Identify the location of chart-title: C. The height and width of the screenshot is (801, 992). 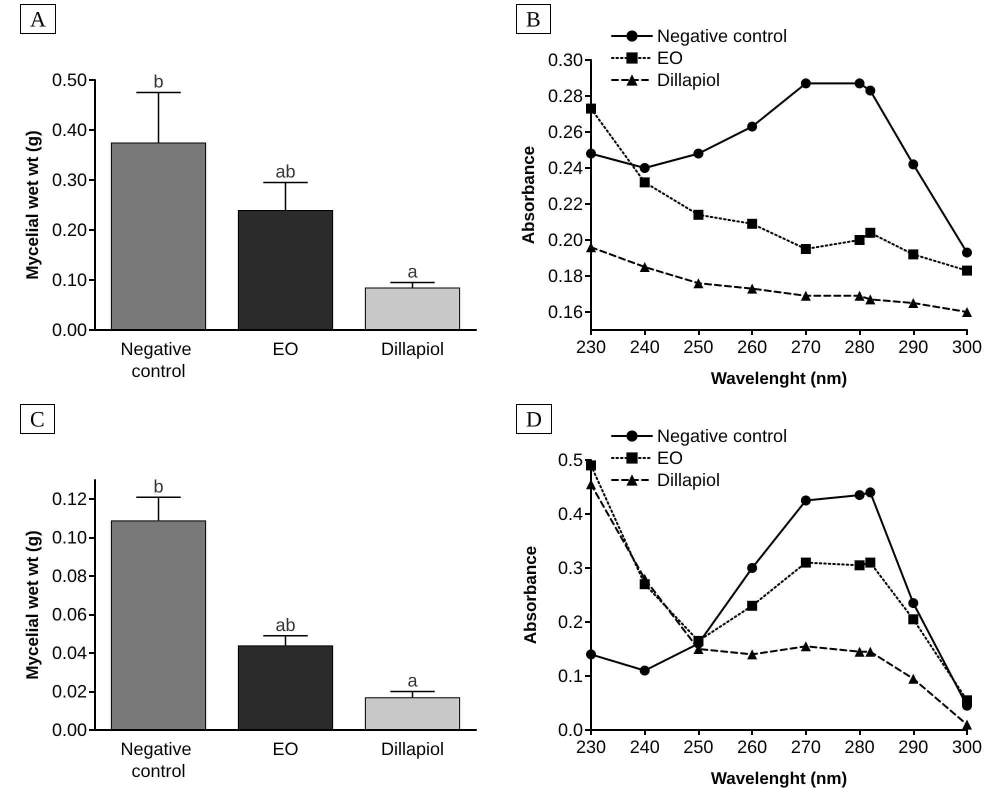
(37, 419).